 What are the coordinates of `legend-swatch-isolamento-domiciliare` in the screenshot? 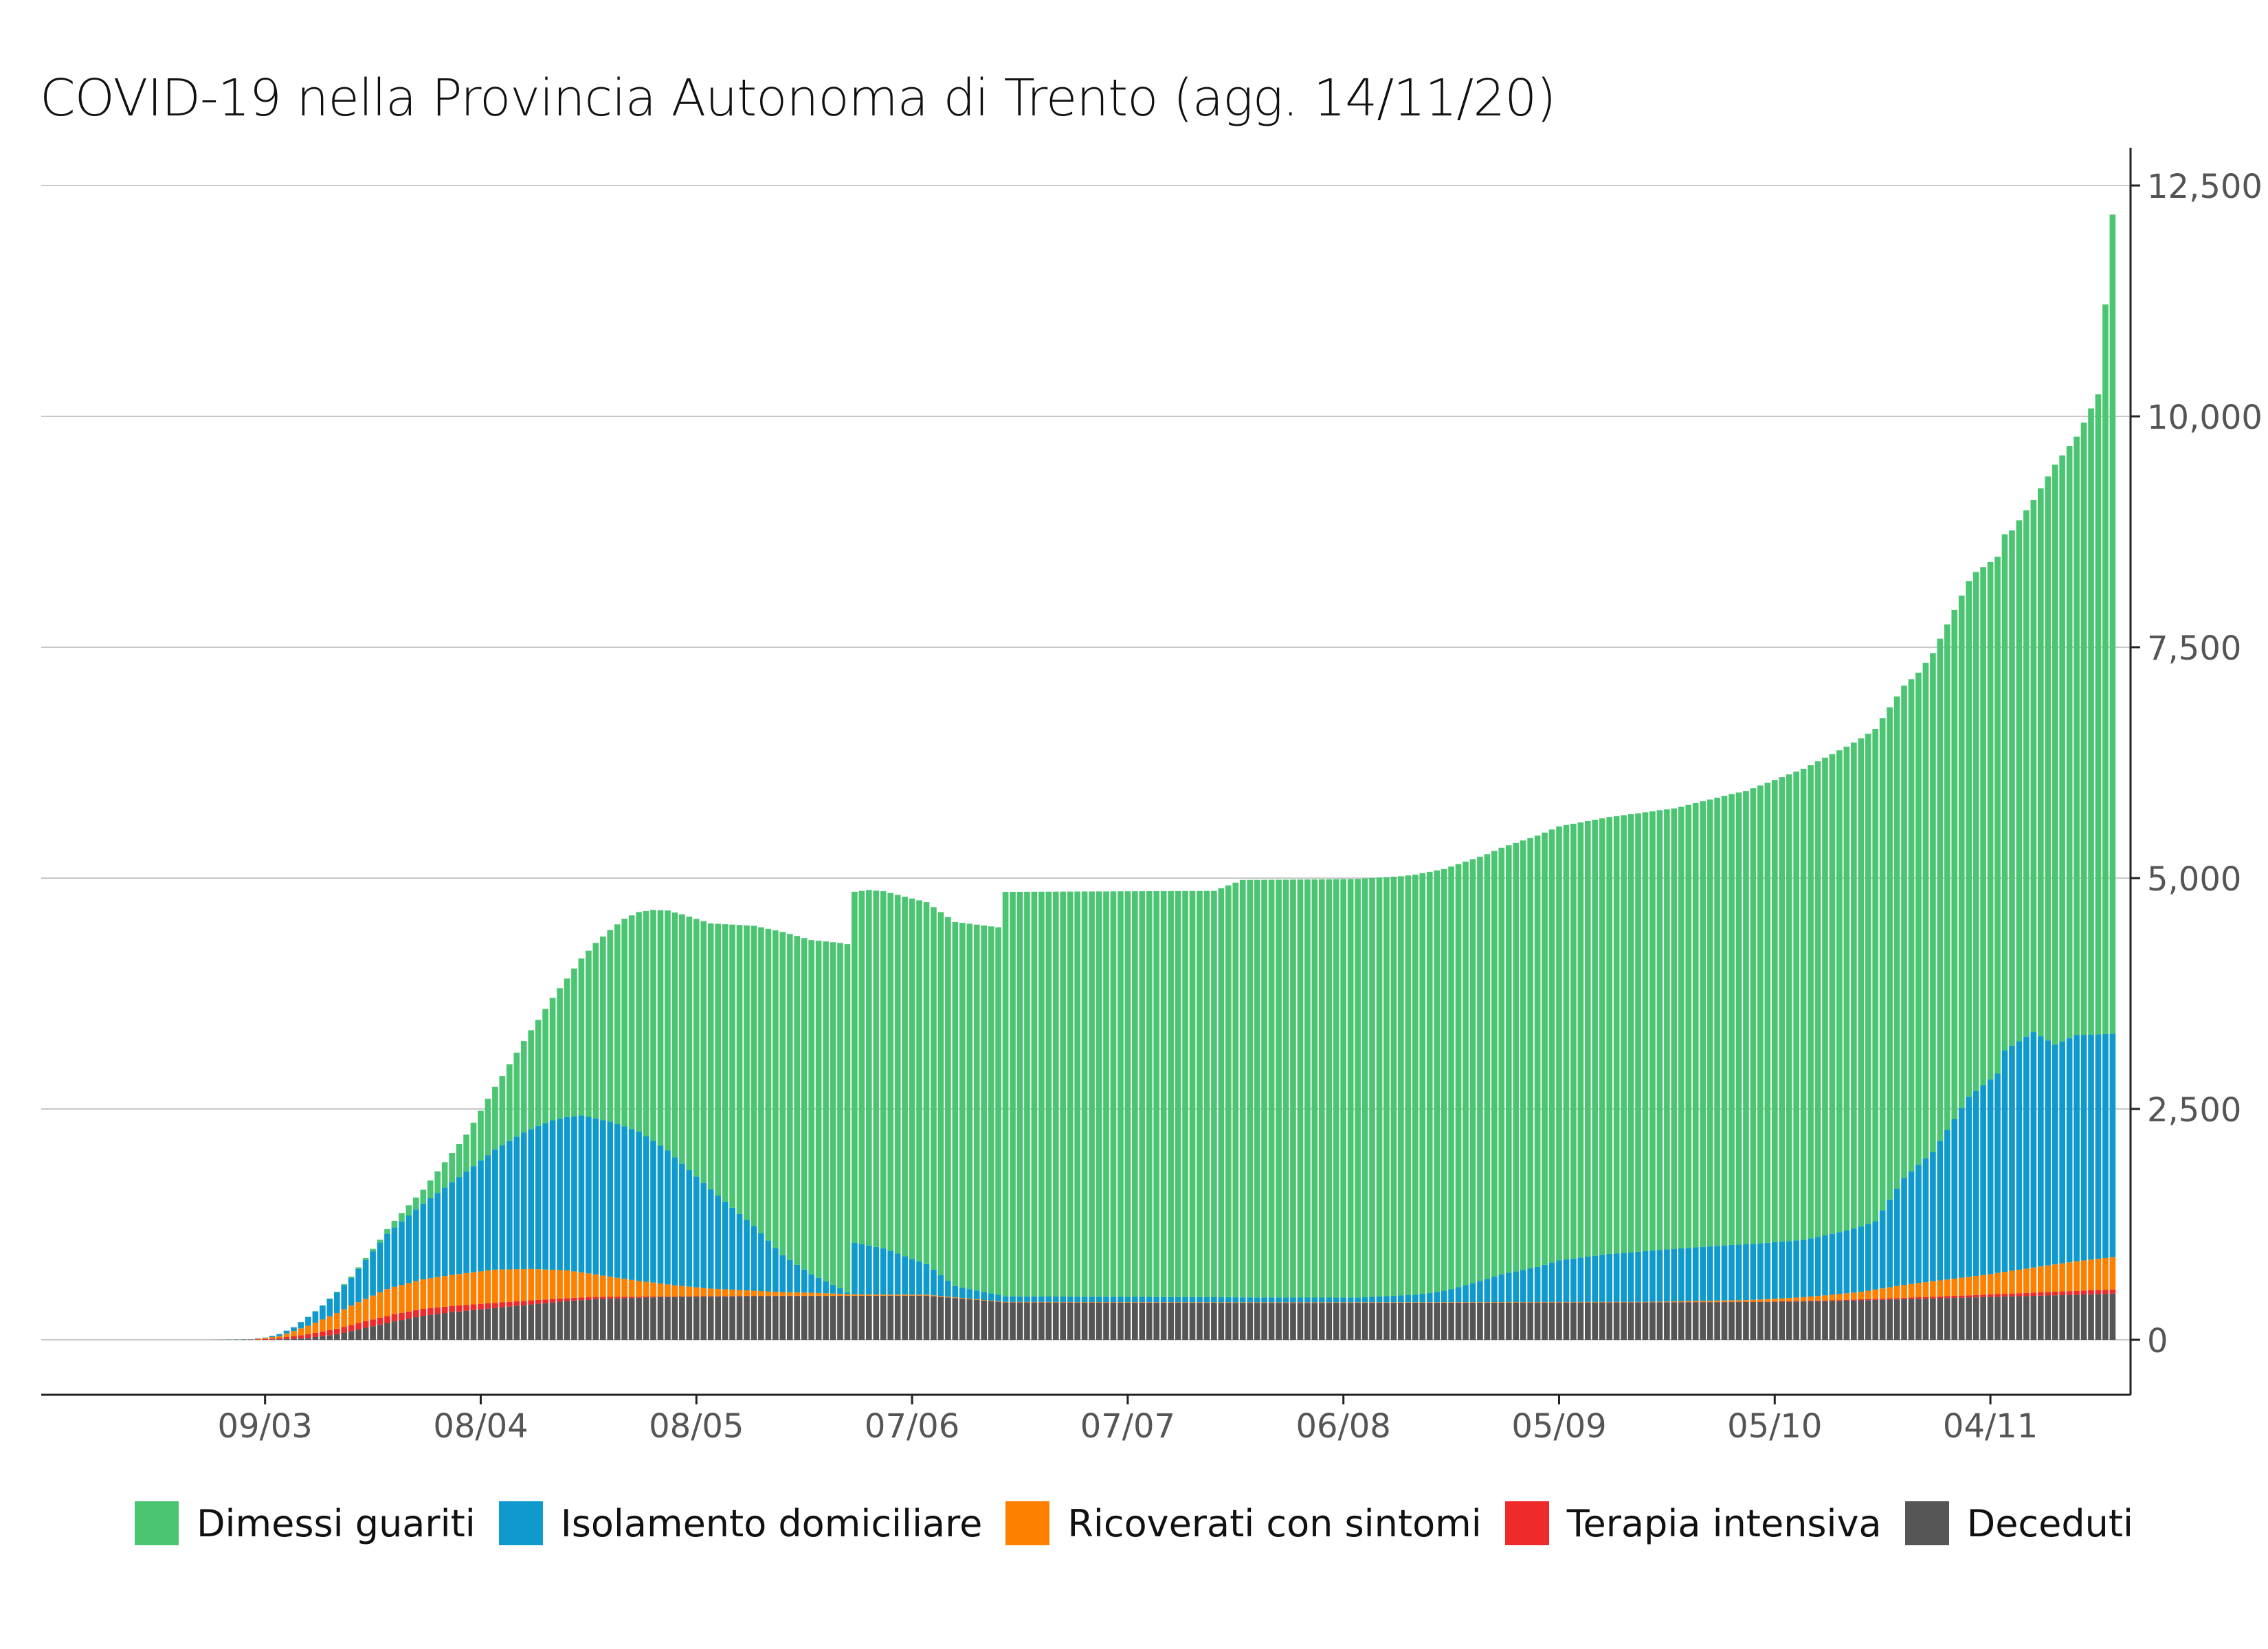 It's located at (520, 1523).